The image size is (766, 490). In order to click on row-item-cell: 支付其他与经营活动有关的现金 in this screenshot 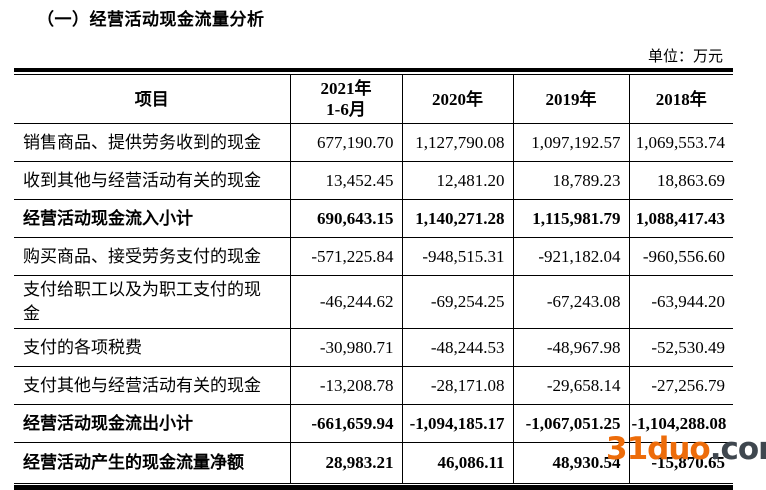, I will do `click(152, 385)`.